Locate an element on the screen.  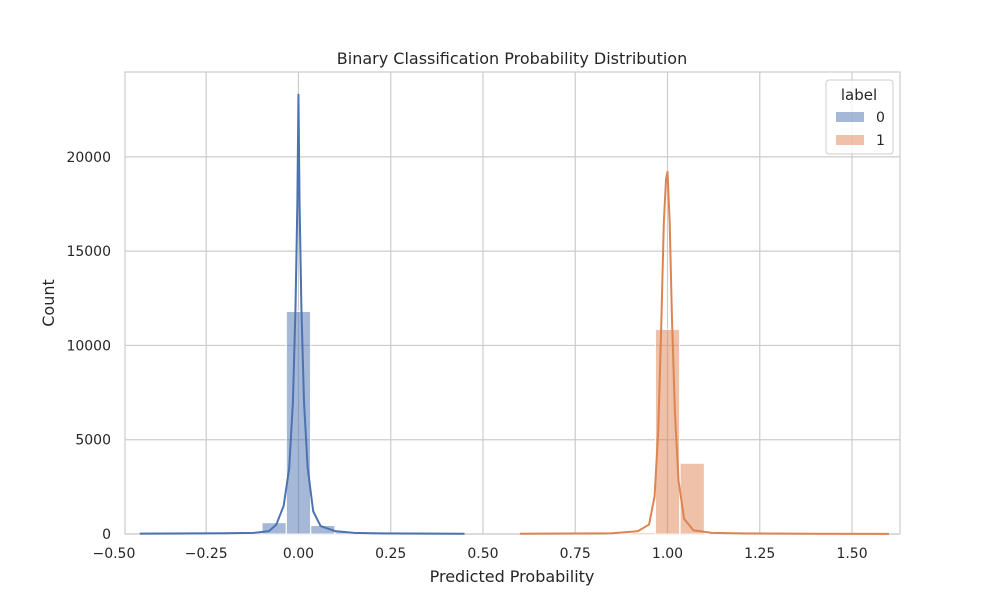
y-axis-ticks: 0 5000 10000 15000 20000 is located at coordinates (88, 346).